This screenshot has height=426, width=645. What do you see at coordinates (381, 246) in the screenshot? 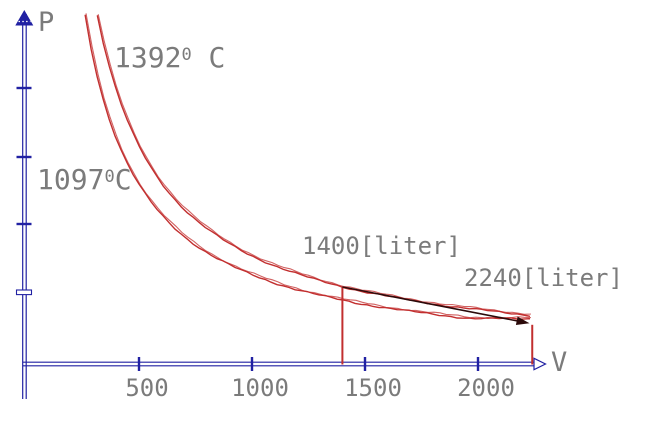
I see `volume-label-1400: 1400[liter]` at bounding box center [381, 246].